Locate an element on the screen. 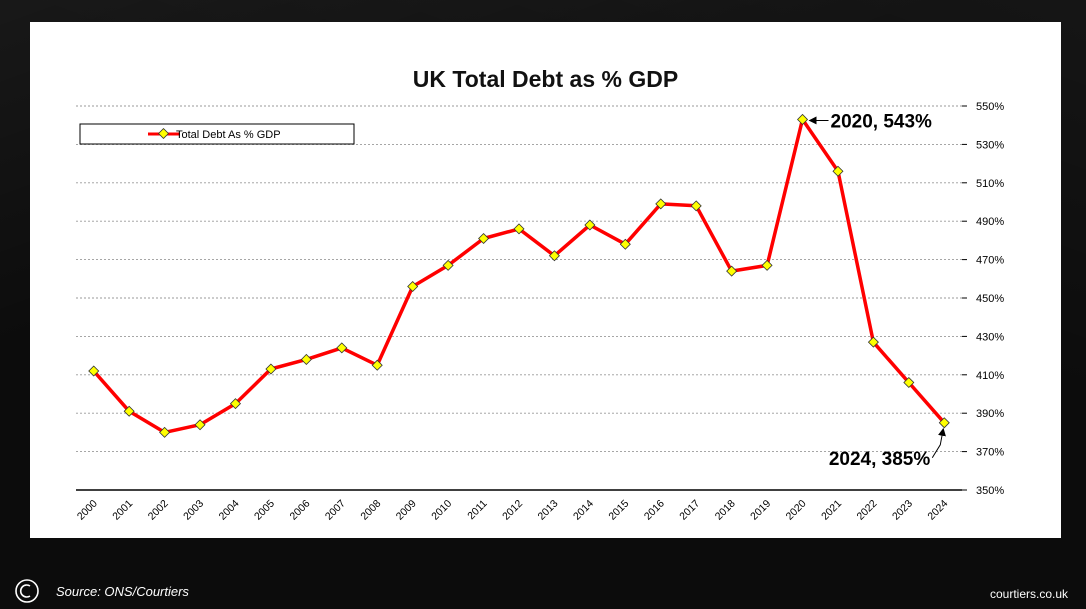 The width and height of the screenshot is (1086, 609). x-tick-label: 2002 is located at coordinates (158, 510).